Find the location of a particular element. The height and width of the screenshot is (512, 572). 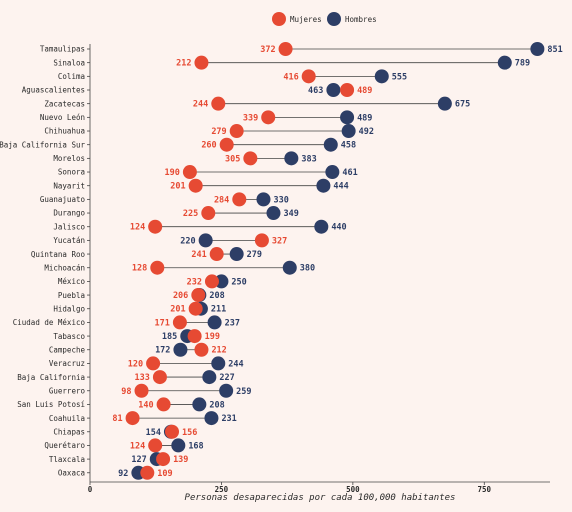

state-label: Quintana Roo is located at coordinates (58, 254).